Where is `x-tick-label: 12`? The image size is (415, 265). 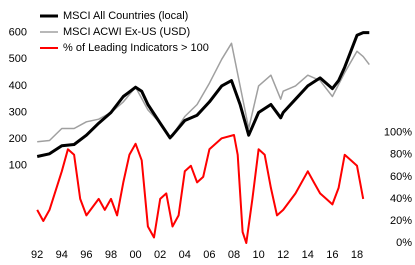
x-tick-label: 12 is located at coordinates (283, 254).